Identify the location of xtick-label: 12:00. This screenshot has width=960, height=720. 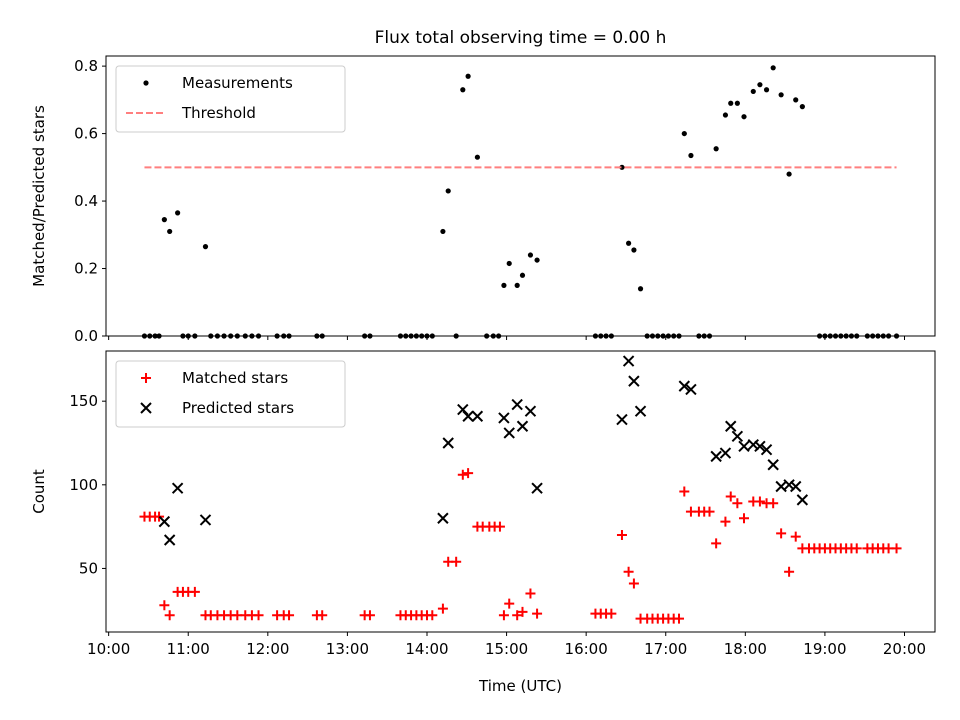
(267, 649).